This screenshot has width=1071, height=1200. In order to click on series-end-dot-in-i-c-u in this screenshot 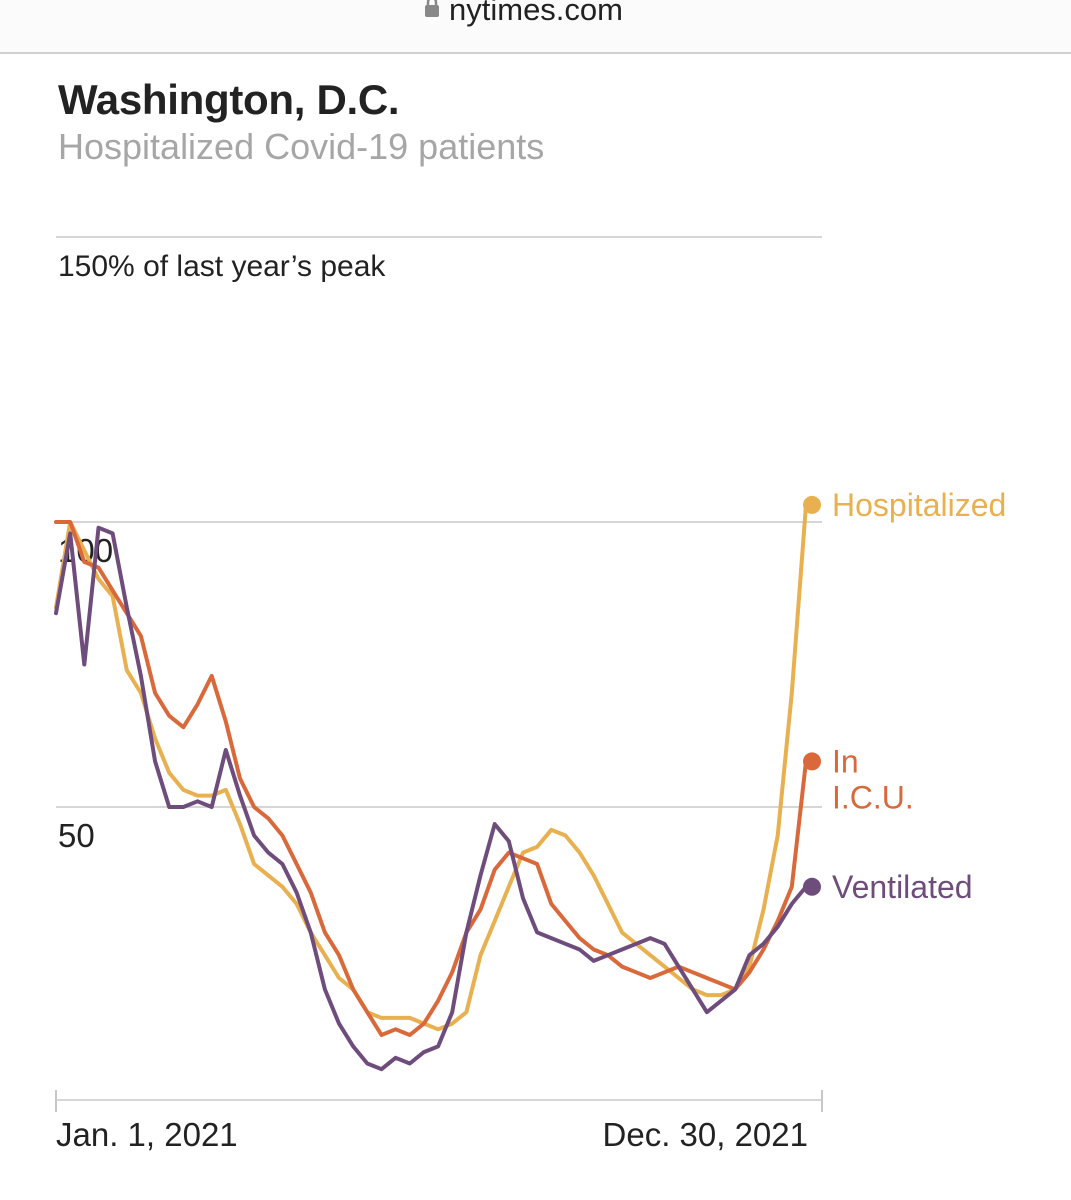, I will do `click(812, 761)`.